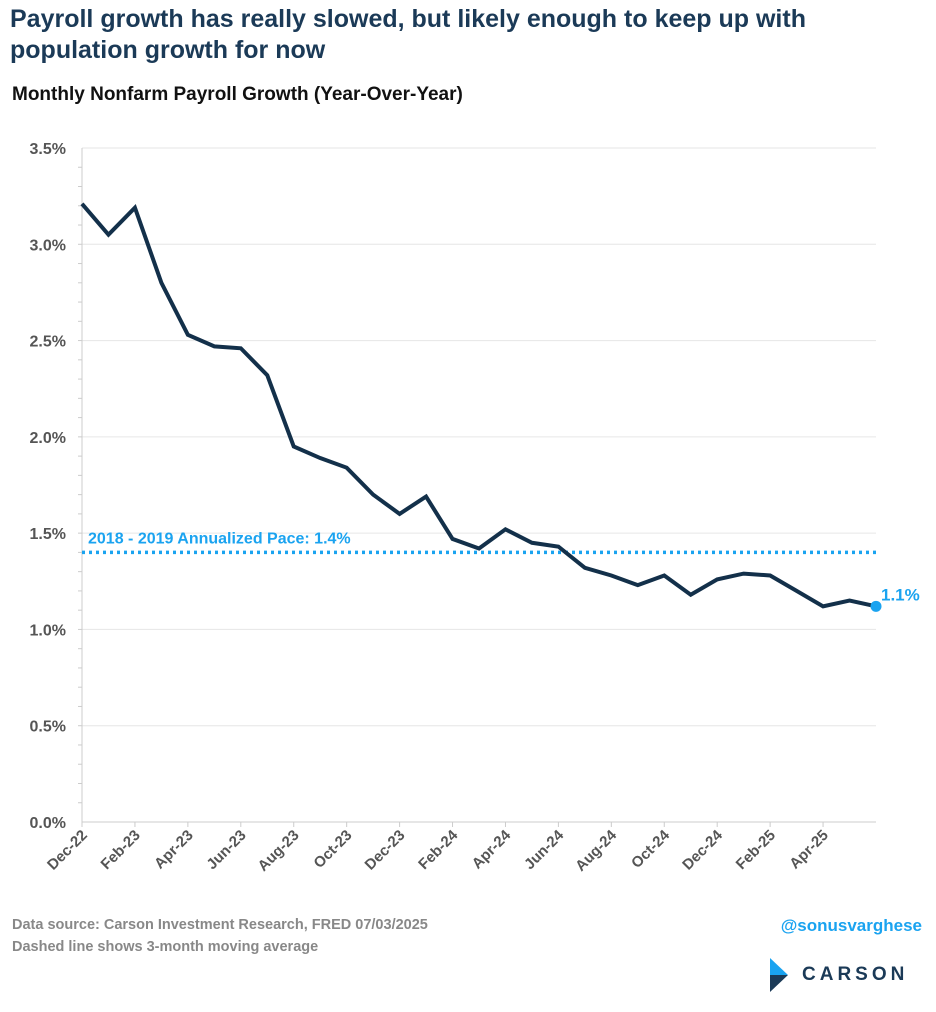  I want to click on x-tick-label: Dec-22, so click(67, 850).